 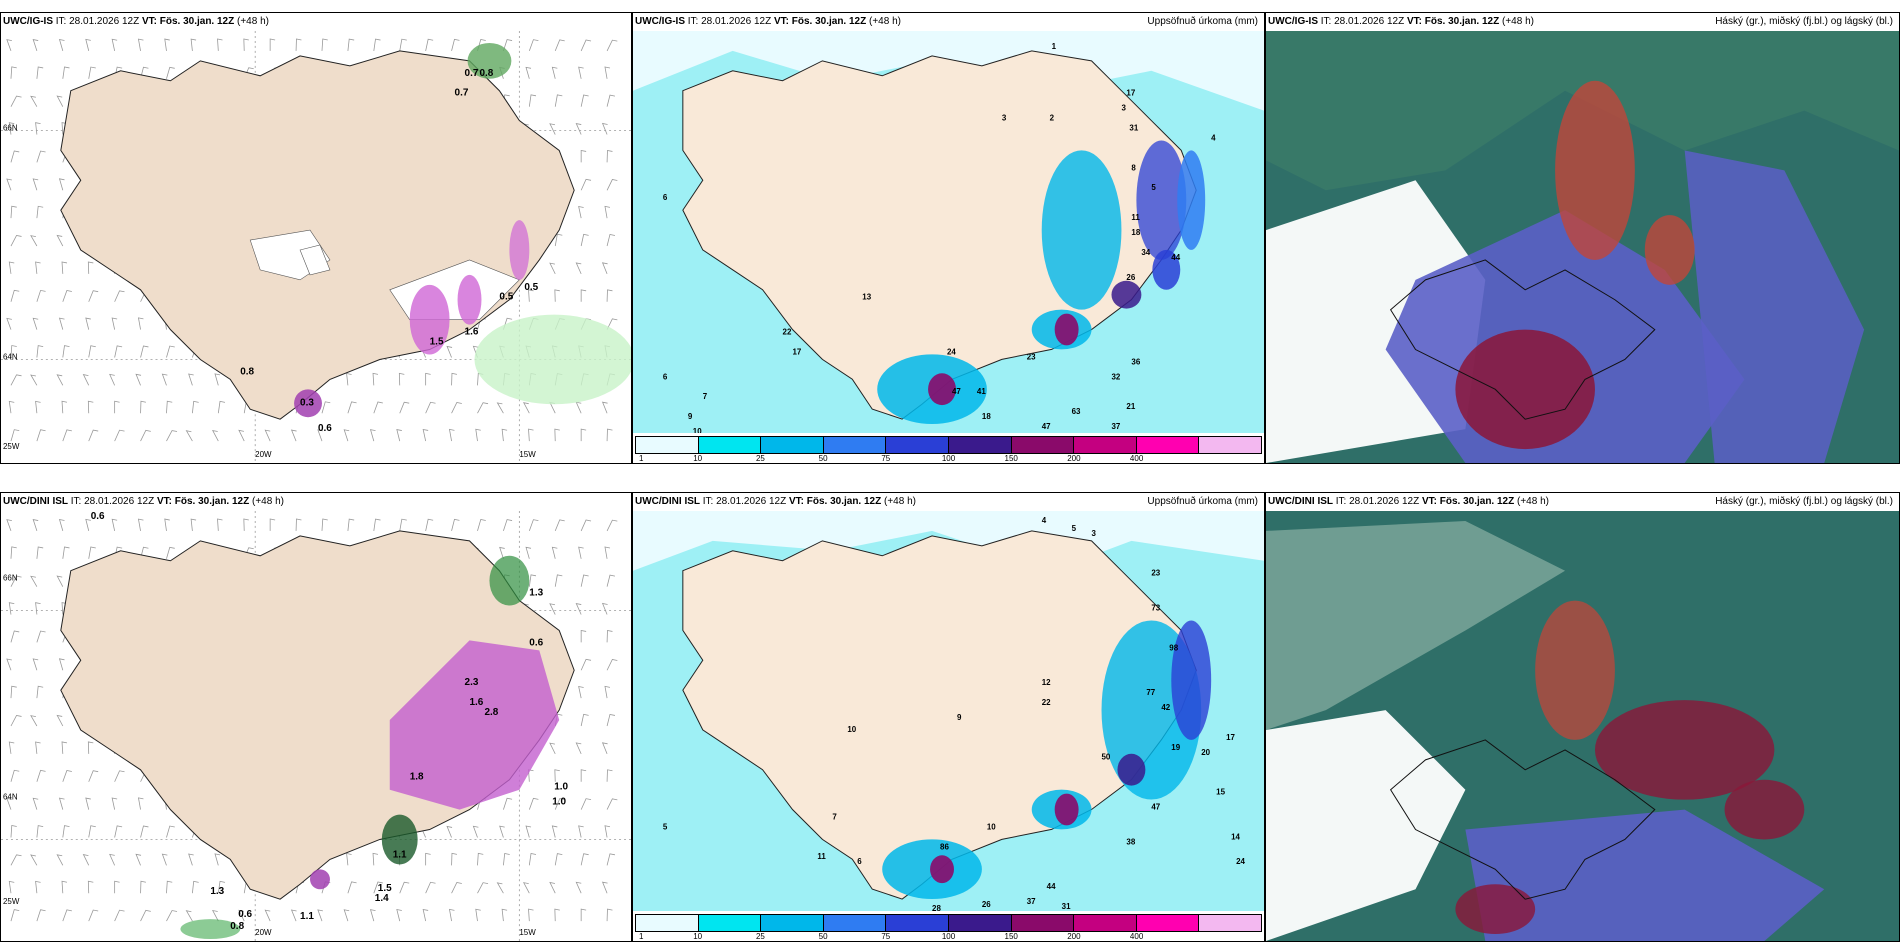 I want to click on colorbar-label: 150, so click(x=1011, y=936).